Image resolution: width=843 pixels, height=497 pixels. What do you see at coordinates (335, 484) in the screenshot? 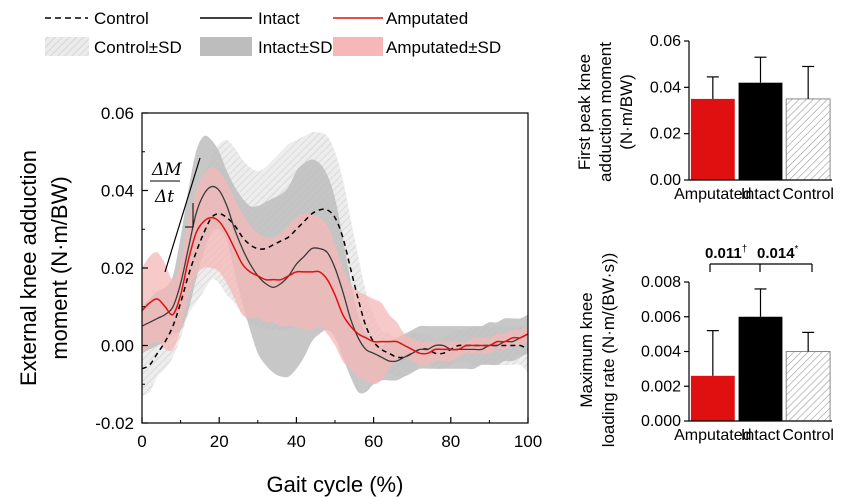
I see `main-xlabel: Gait cycle (%)` at bounding box center [335, 484].